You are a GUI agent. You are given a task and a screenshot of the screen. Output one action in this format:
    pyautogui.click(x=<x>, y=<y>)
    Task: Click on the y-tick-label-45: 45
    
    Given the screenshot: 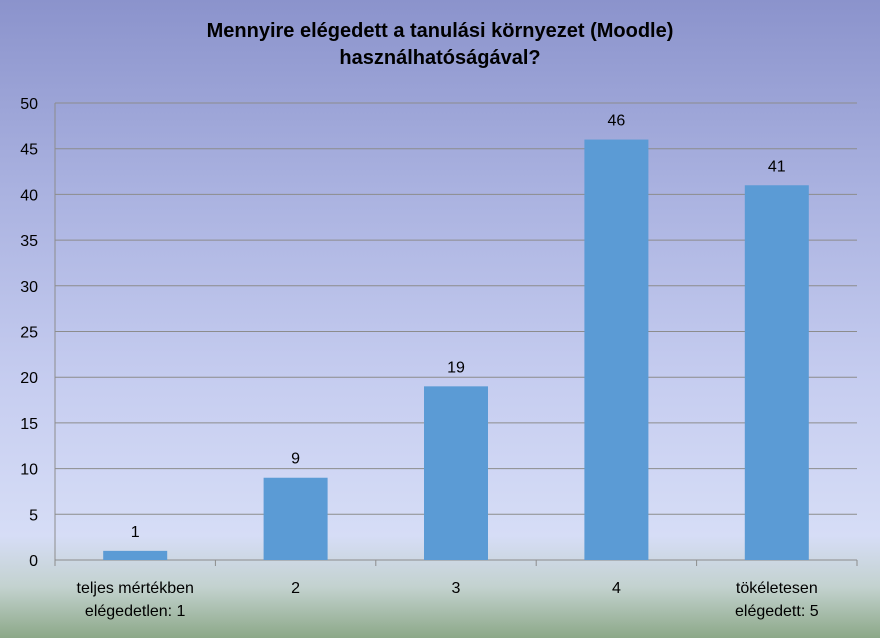 What is the action you would take?
    pyautogui.click(x=29, y=150)
    